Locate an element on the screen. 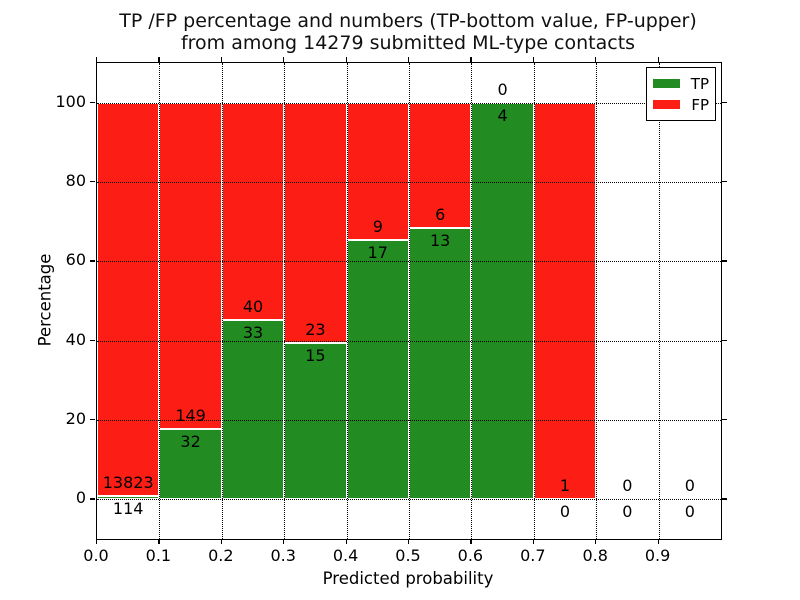 This screenshot has width=800, height=600. tp-count-label: 17 is located at coordinates (377, 252).